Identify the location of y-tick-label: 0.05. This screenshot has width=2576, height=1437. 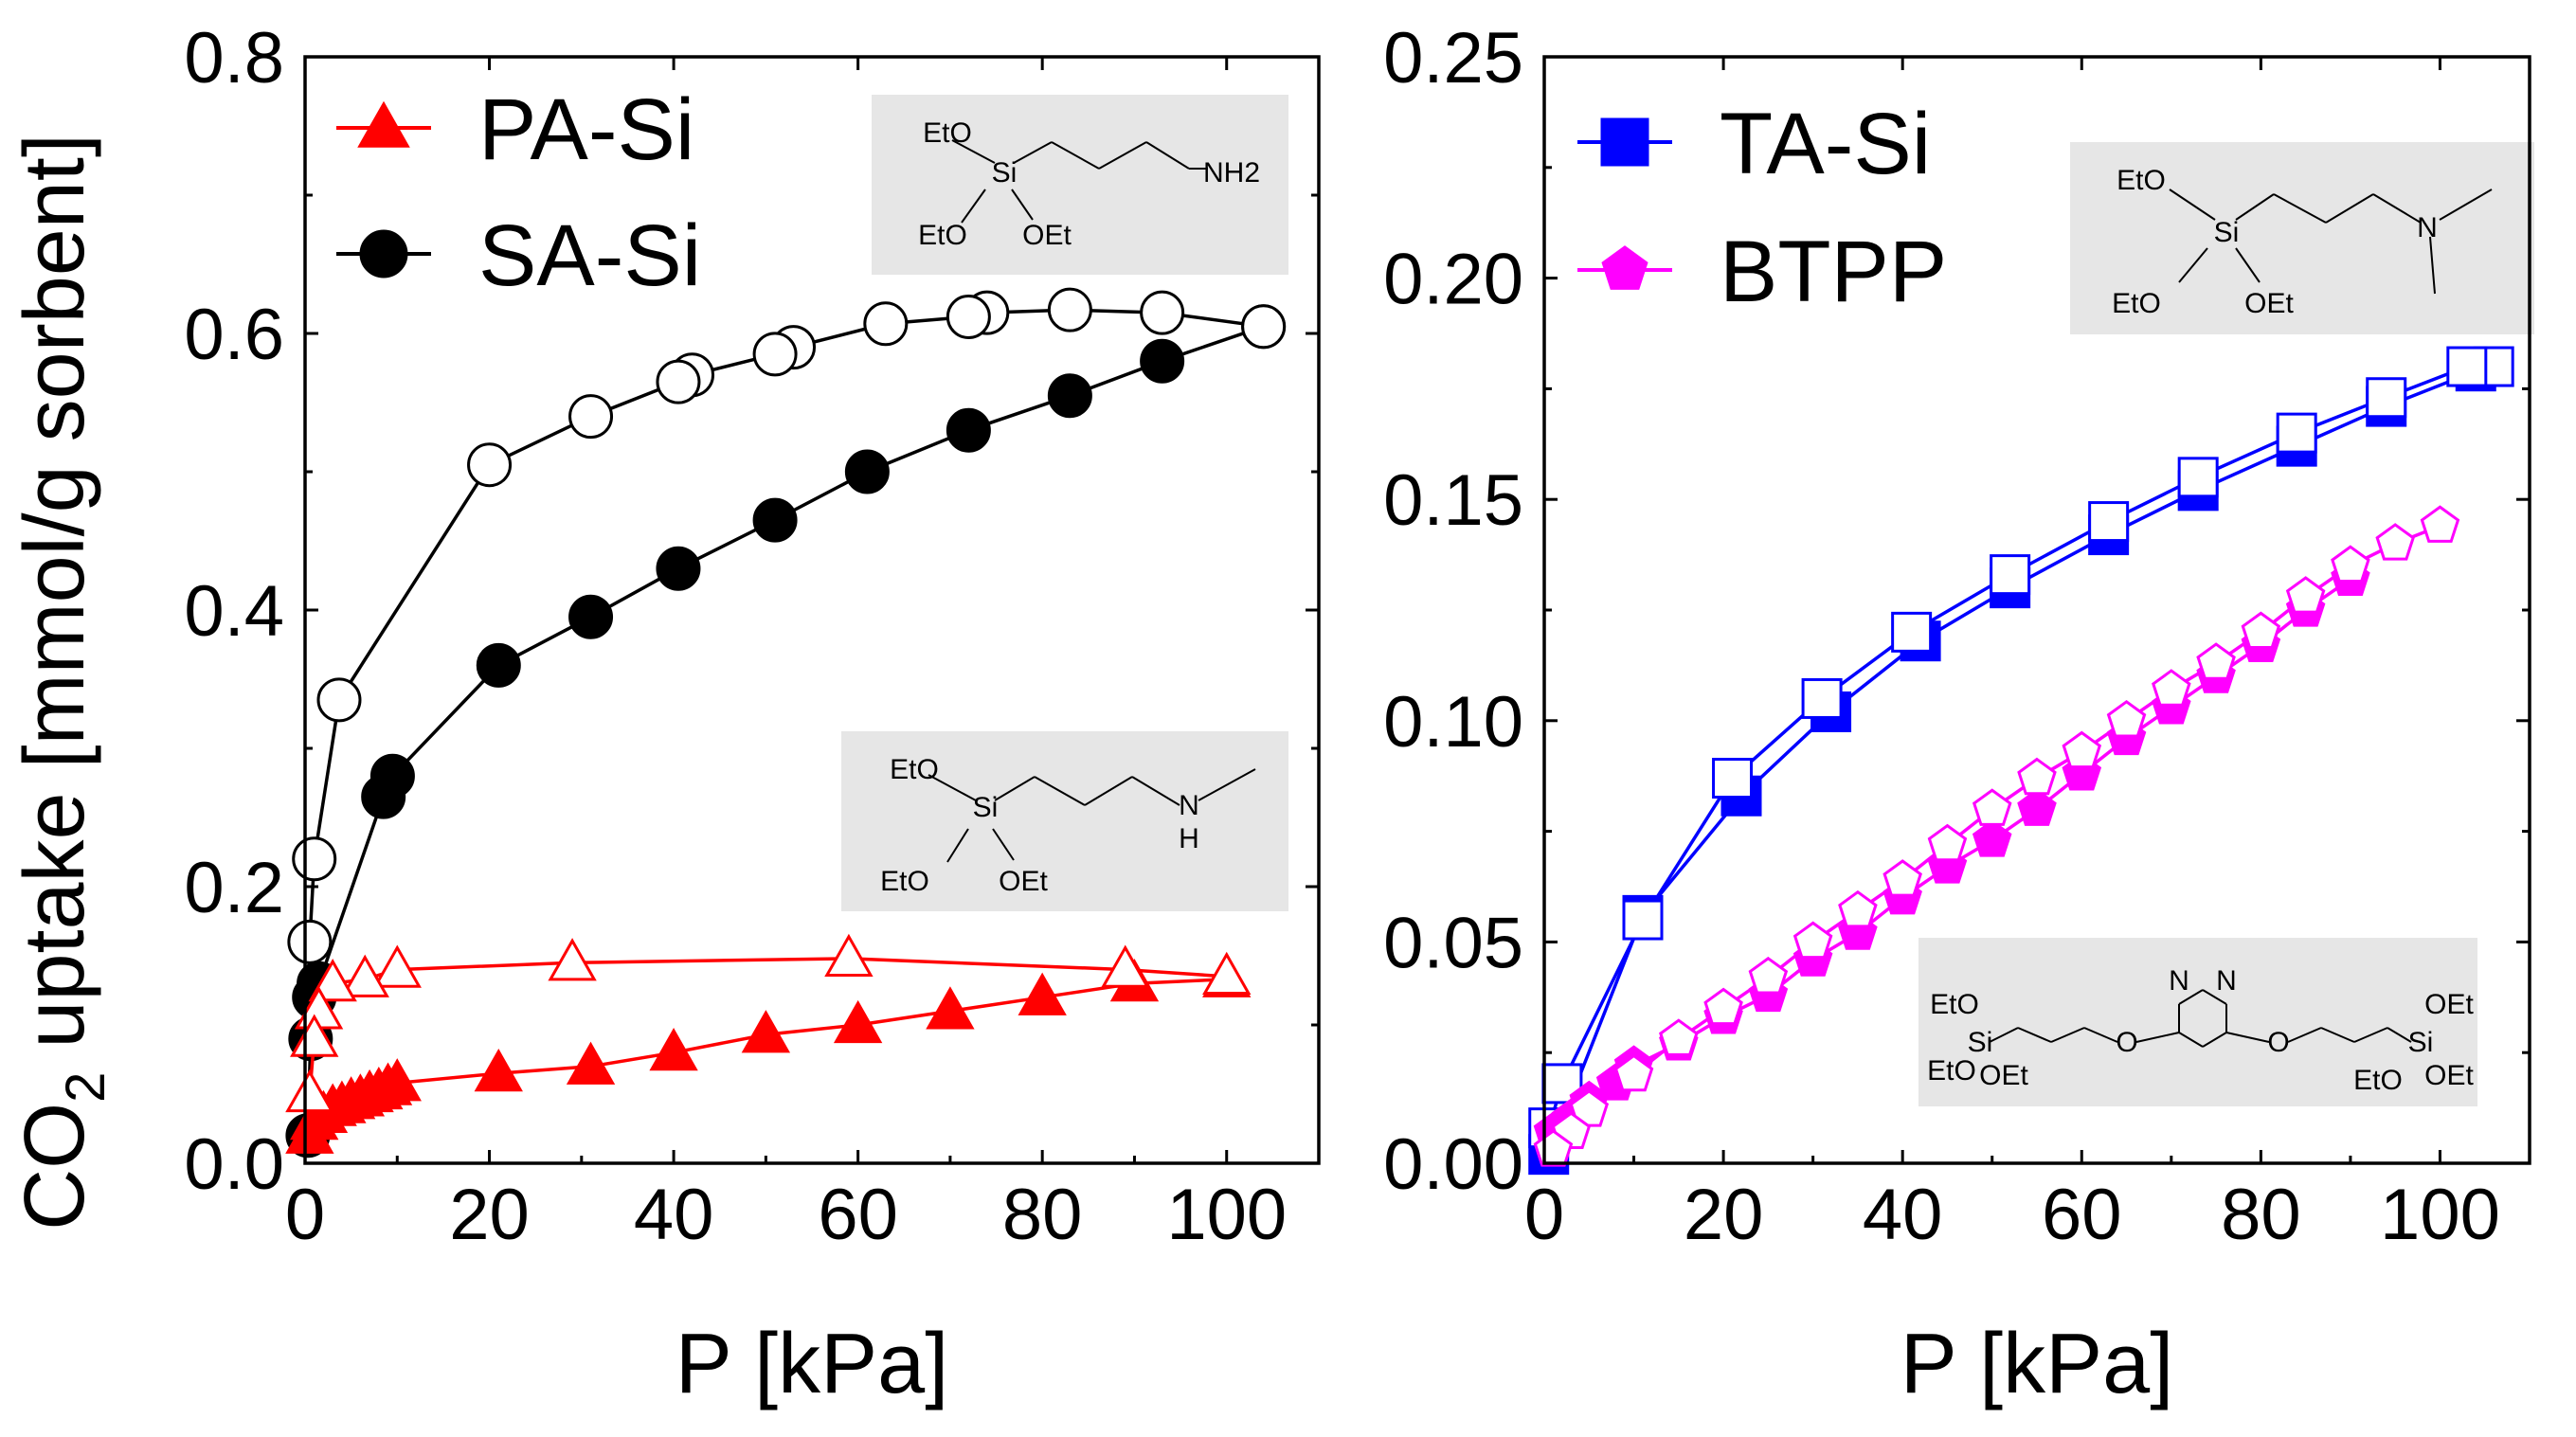
(1453, 943).